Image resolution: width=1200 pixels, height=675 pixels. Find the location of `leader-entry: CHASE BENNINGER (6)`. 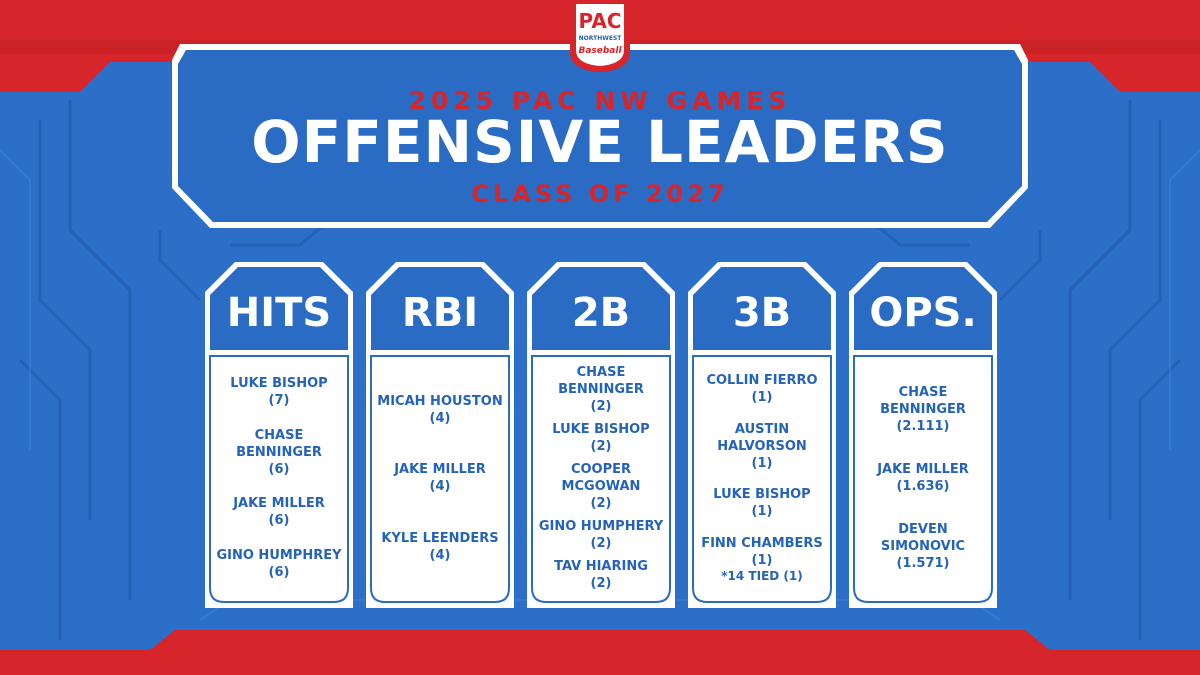

leader-entry: CHASE BENNINGER (6) is located at coordinates (279, 452).